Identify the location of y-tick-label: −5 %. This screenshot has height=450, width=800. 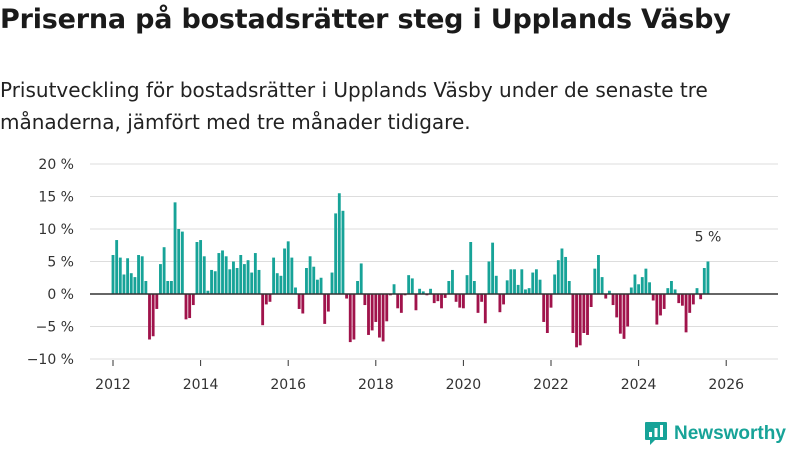
(55, 328).